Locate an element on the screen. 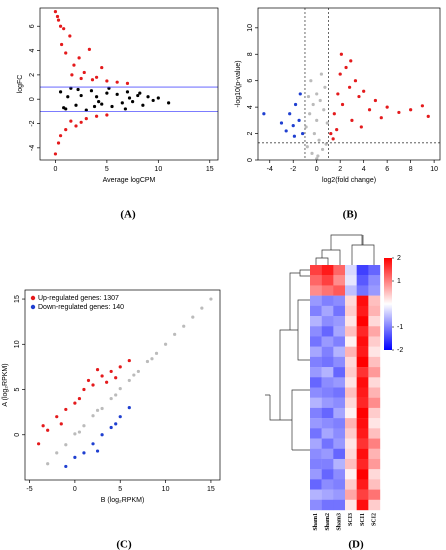 This screenshot has height=550, width=446. y-tick-label: 2 is located at coordinates (32, 75).